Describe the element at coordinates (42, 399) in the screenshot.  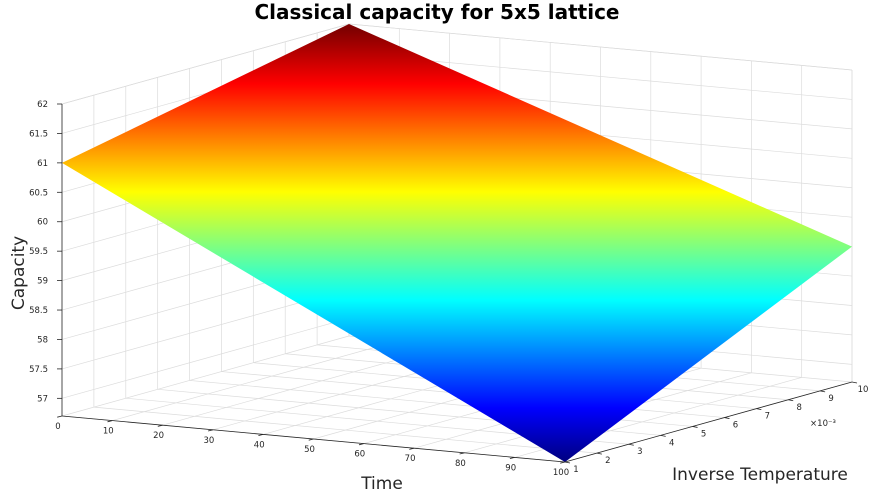
I see `capacity-tick-label: 57` at that location.